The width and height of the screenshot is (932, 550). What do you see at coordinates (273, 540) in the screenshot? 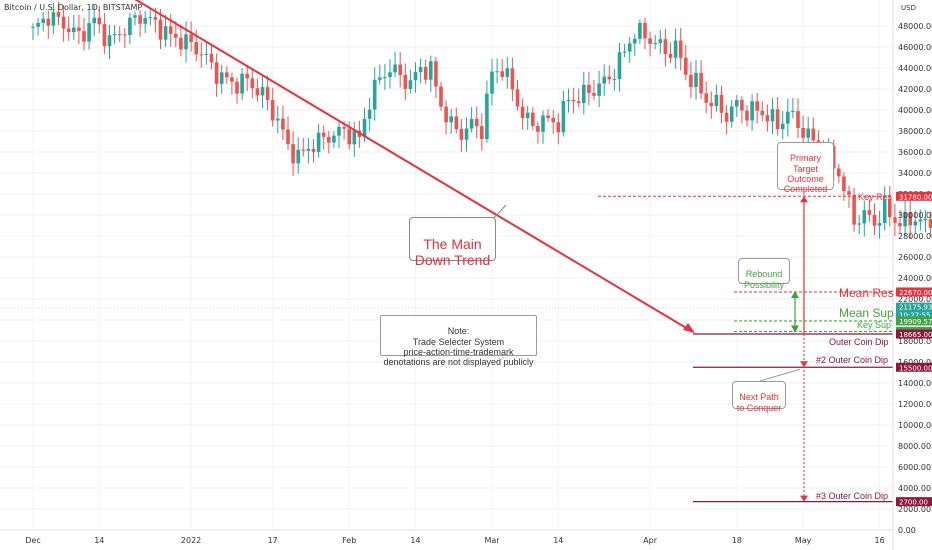
I see `x-tick-label: 17` at bounding box center [273, 540].